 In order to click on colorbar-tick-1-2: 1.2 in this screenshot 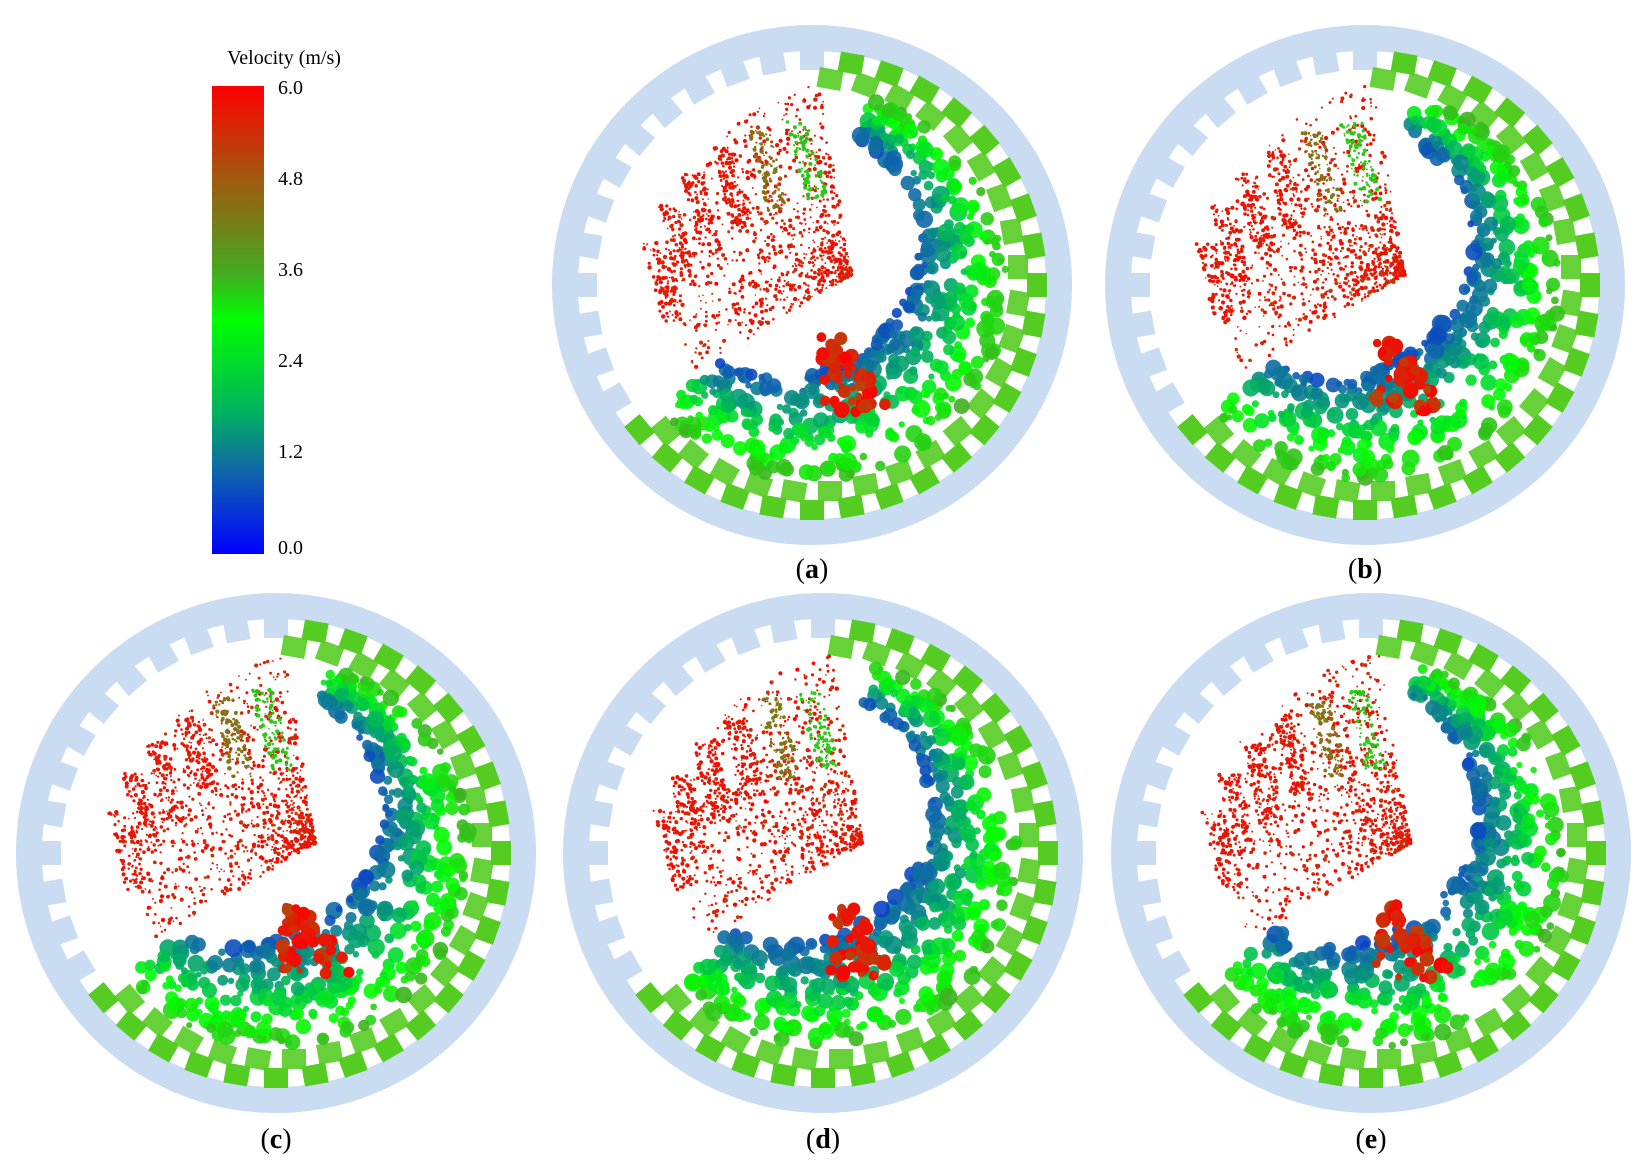, I will do `click(290, 452)`.